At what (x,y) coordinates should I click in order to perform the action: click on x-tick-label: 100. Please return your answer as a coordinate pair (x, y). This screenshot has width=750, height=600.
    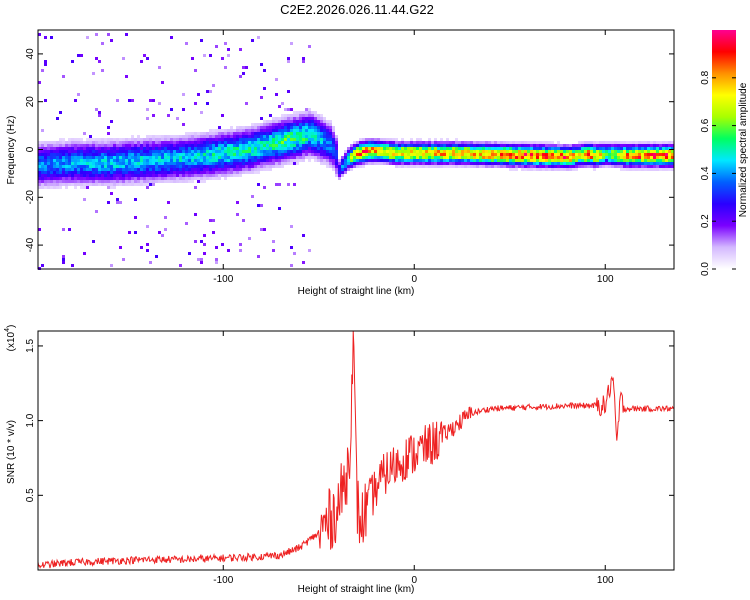
    Looking at the image, I should click on (605, 279).